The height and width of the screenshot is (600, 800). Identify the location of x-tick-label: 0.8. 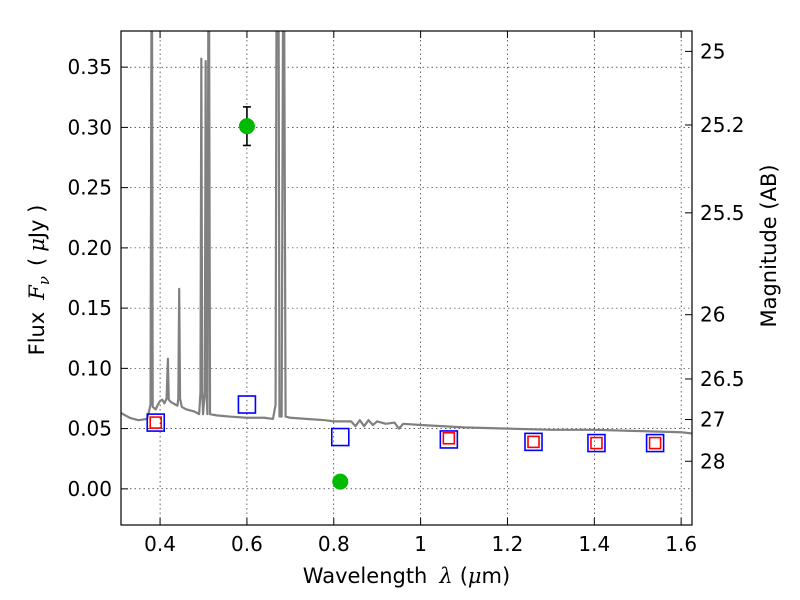
(334, 544).